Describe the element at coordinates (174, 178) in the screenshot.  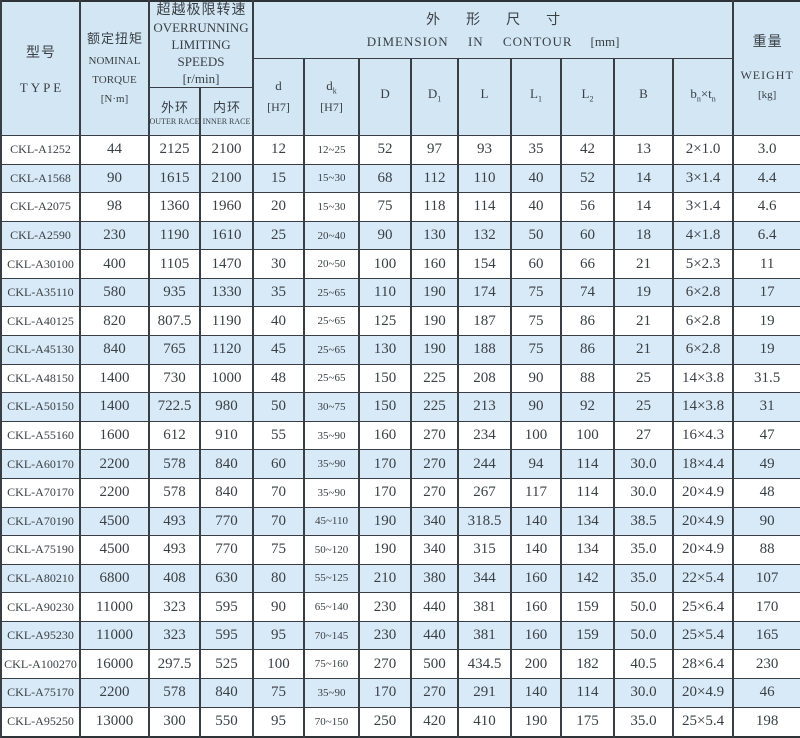
I see `cell-outer-race: 1615` at that location.